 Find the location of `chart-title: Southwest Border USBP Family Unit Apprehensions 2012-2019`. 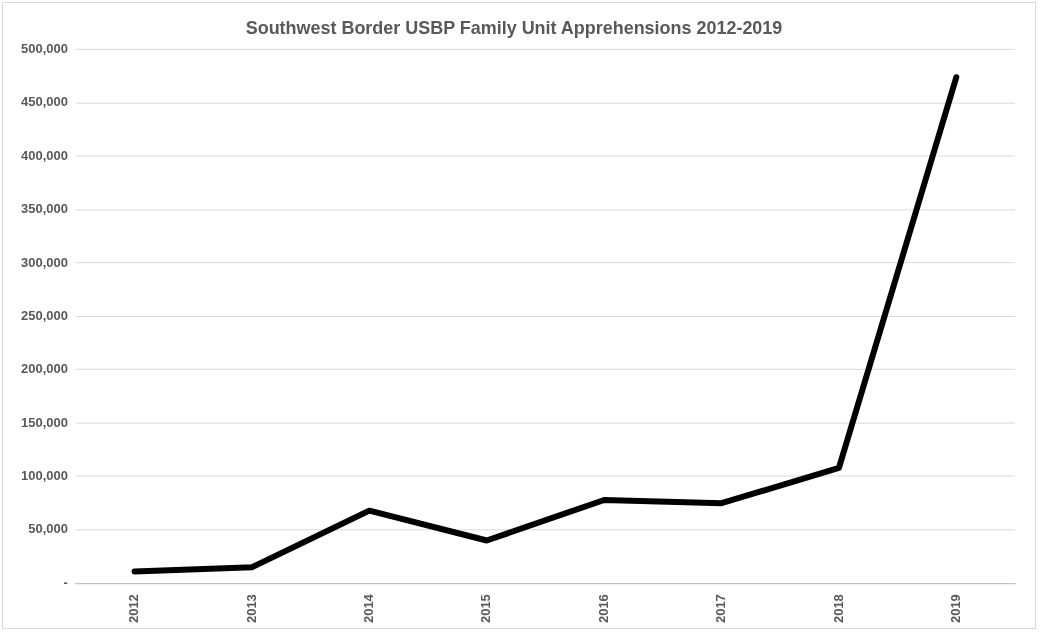

chart-title: Southwest Border USBP Family Unit Apprehensions 2012-2019 is located at coordinates (514, 27).